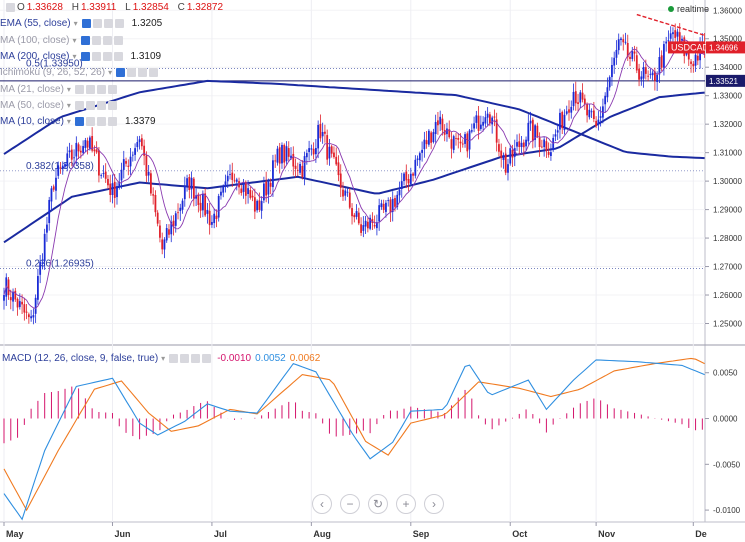 This screenshot has height=542, width=745. What do you see at coordinates (80, 72) in the screenshot?
I see `legend-ichimoku: Ichimoku (9, 26, 52, 26) ▾` at bounding box center [80, 72].